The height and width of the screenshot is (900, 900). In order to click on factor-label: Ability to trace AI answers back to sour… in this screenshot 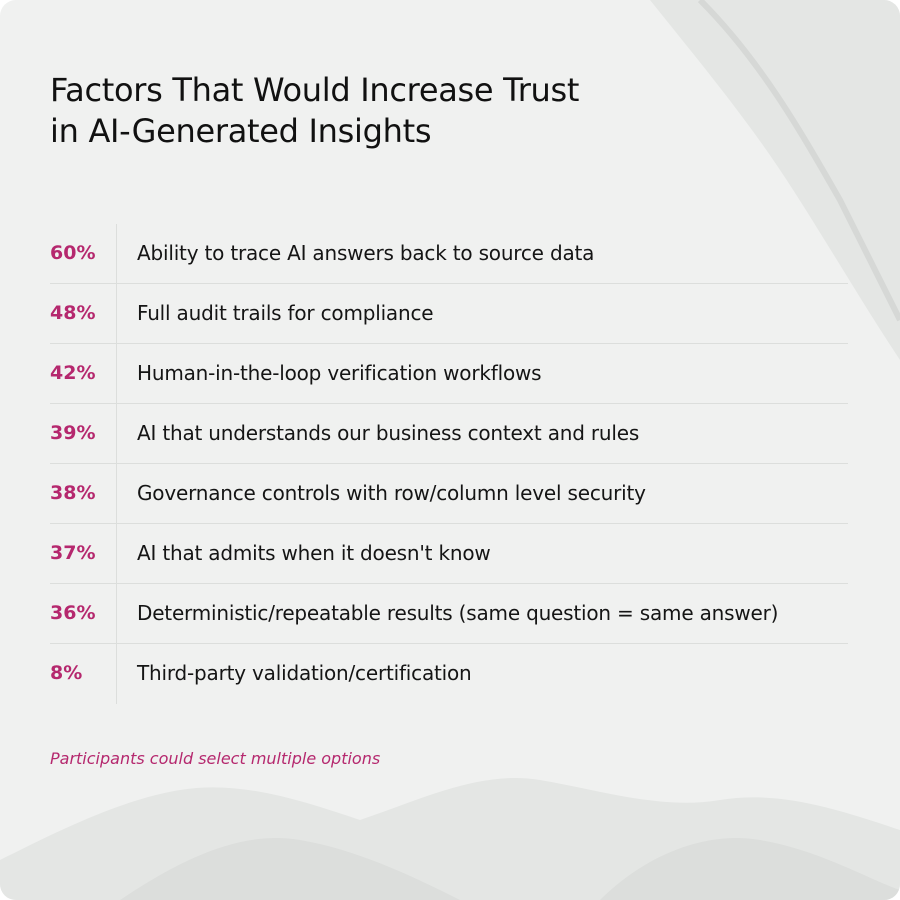, I will do `click(366, 253)`.